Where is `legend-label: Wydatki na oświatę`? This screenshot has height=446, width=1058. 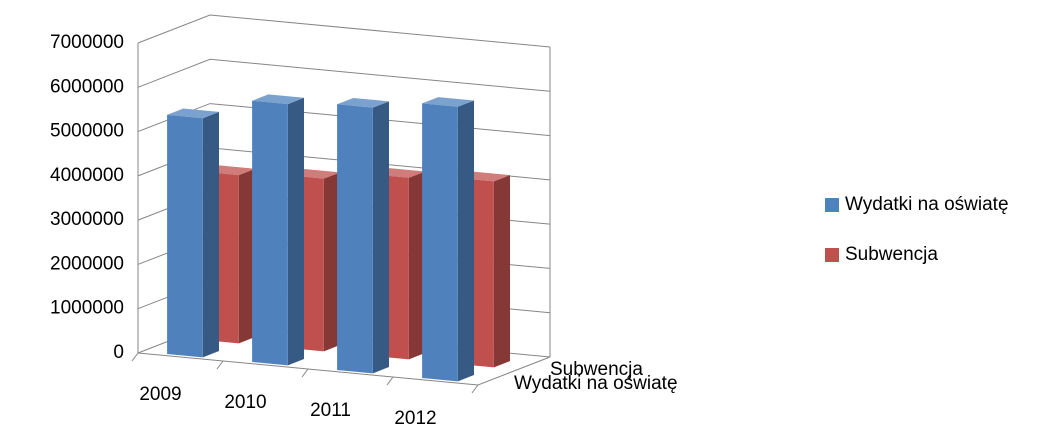
legend-label: Wydatki na oświatę is located at coordinates (927, 204).